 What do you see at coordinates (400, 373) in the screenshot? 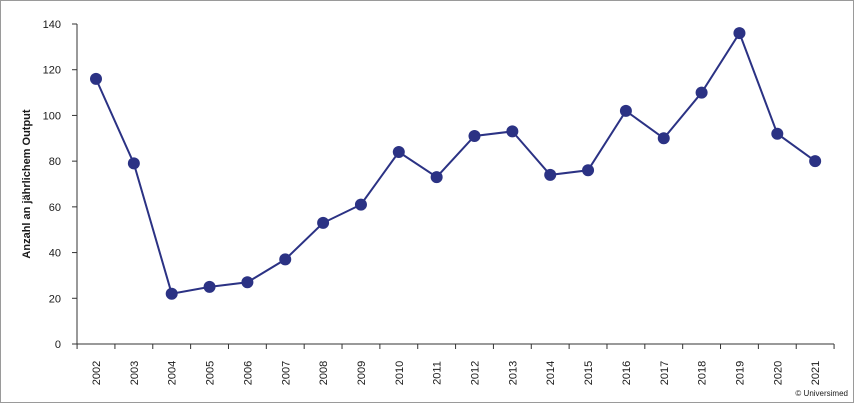
I see `x-tick-label: 2010` at bounding box center [400, 373].